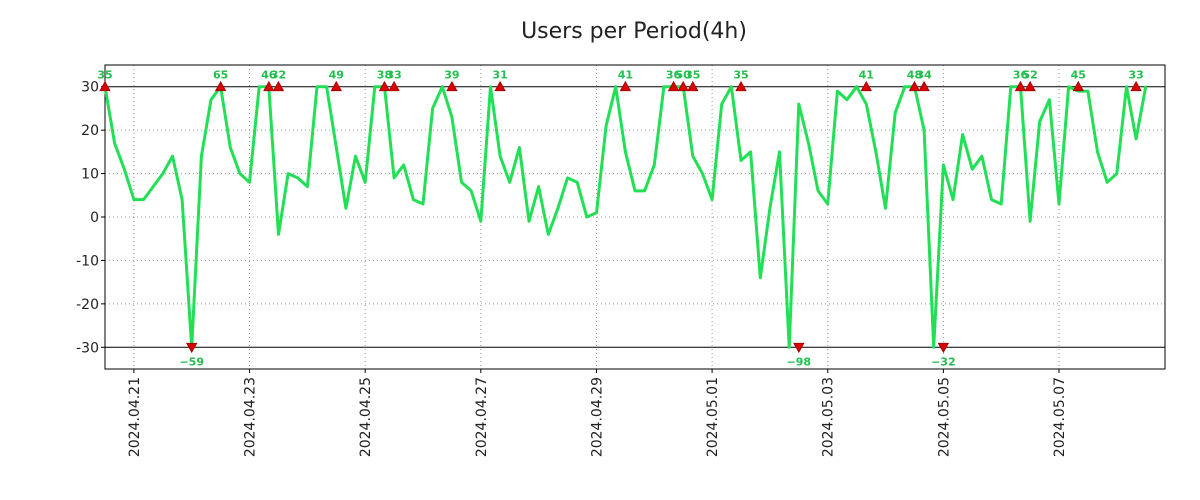 The width and height of the screenshot is (1200, 500). I want to click on clip-marker-label: 39, so click(451, 75).